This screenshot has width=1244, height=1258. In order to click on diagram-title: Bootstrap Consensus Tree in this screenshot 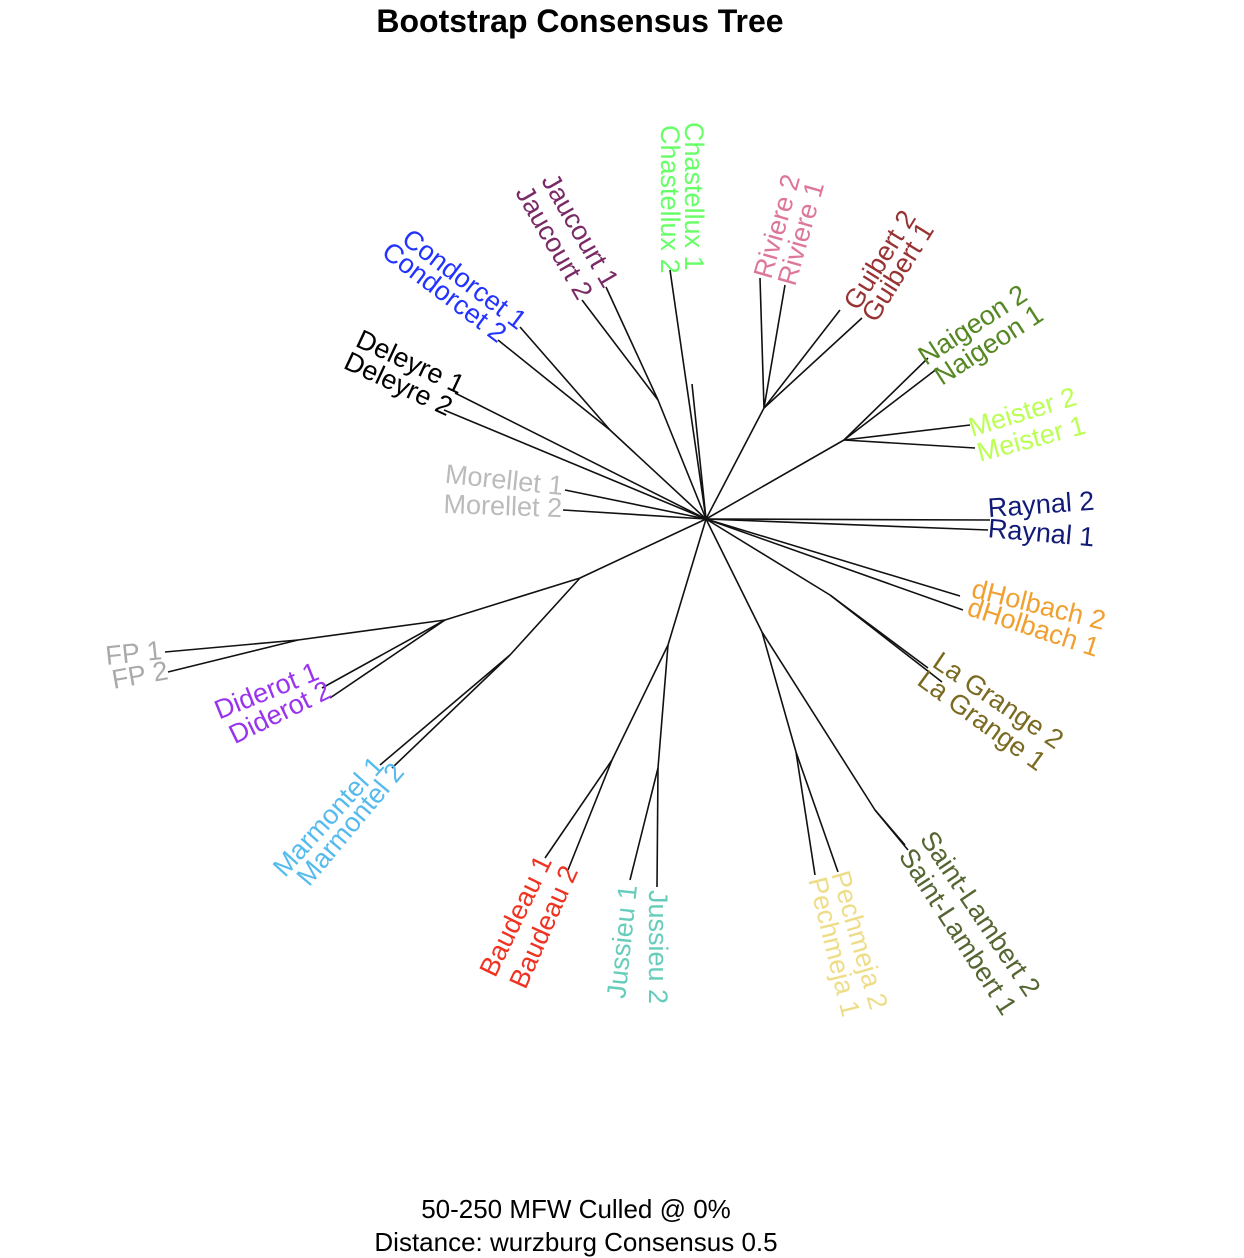, I will do `click(579, 21)`.